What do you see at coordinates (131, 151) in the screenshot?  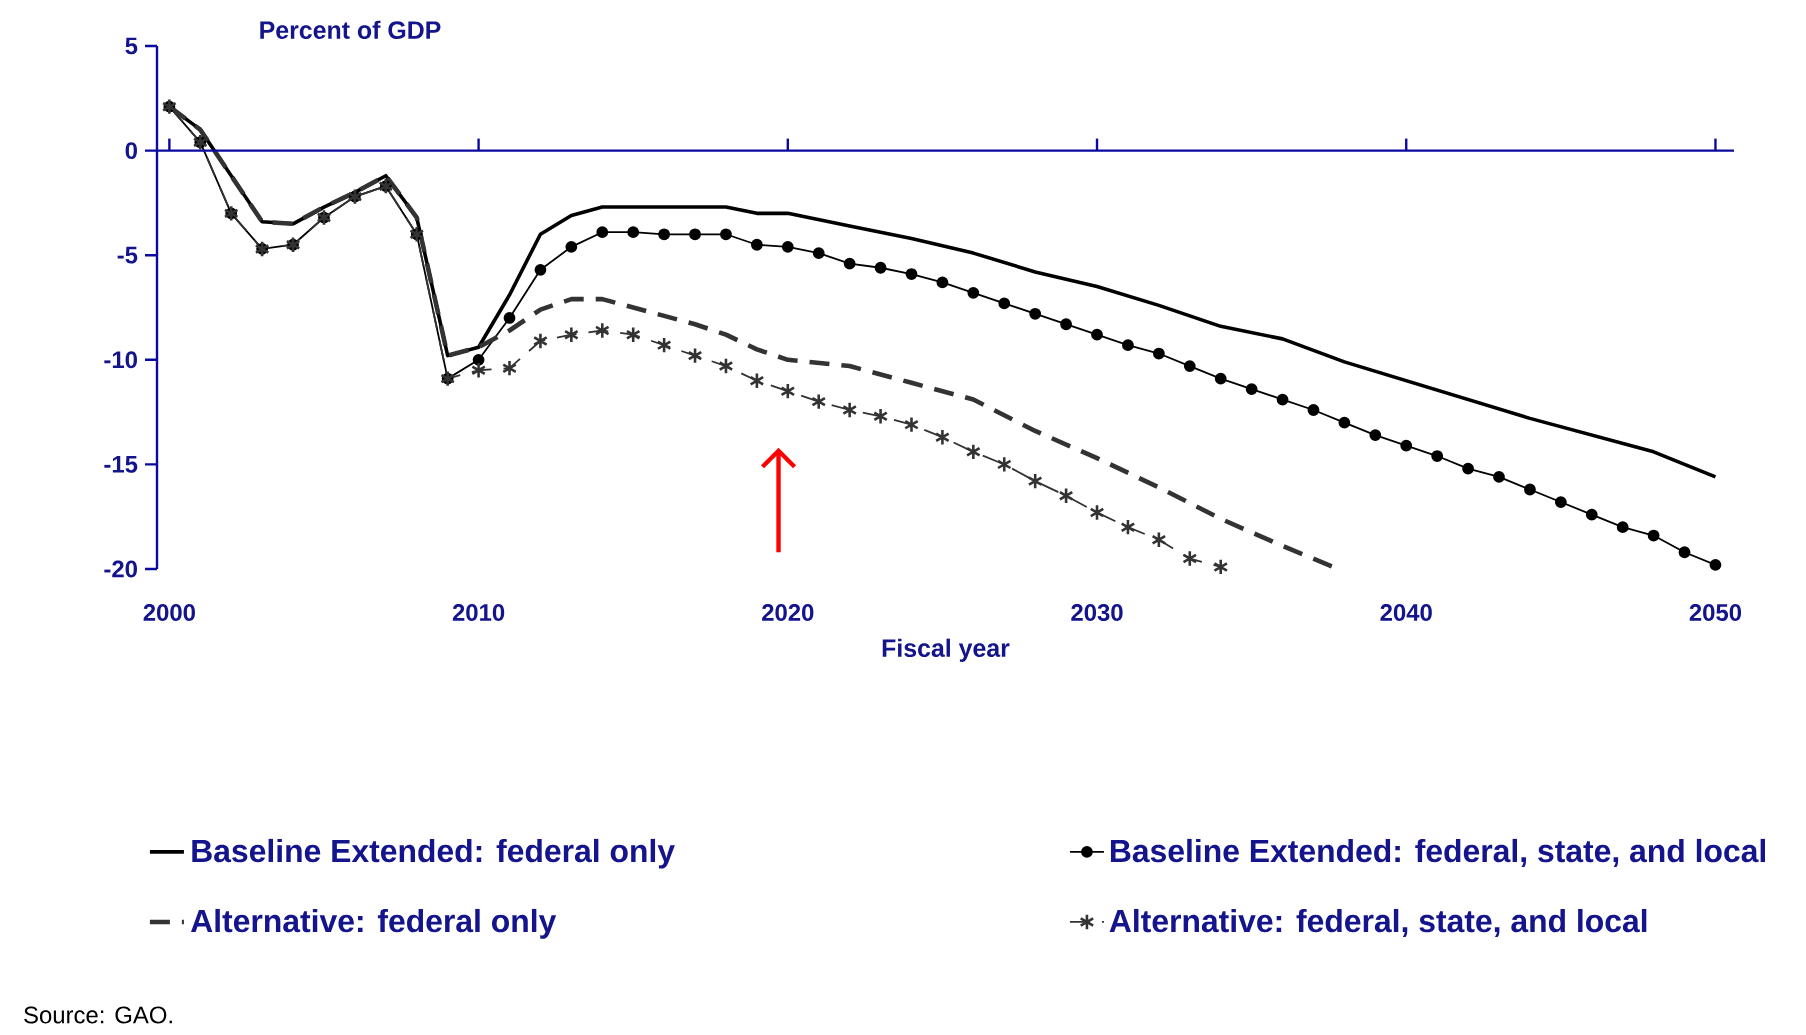 I see `y-tick-label: 0` at bounding box center [131, 151].